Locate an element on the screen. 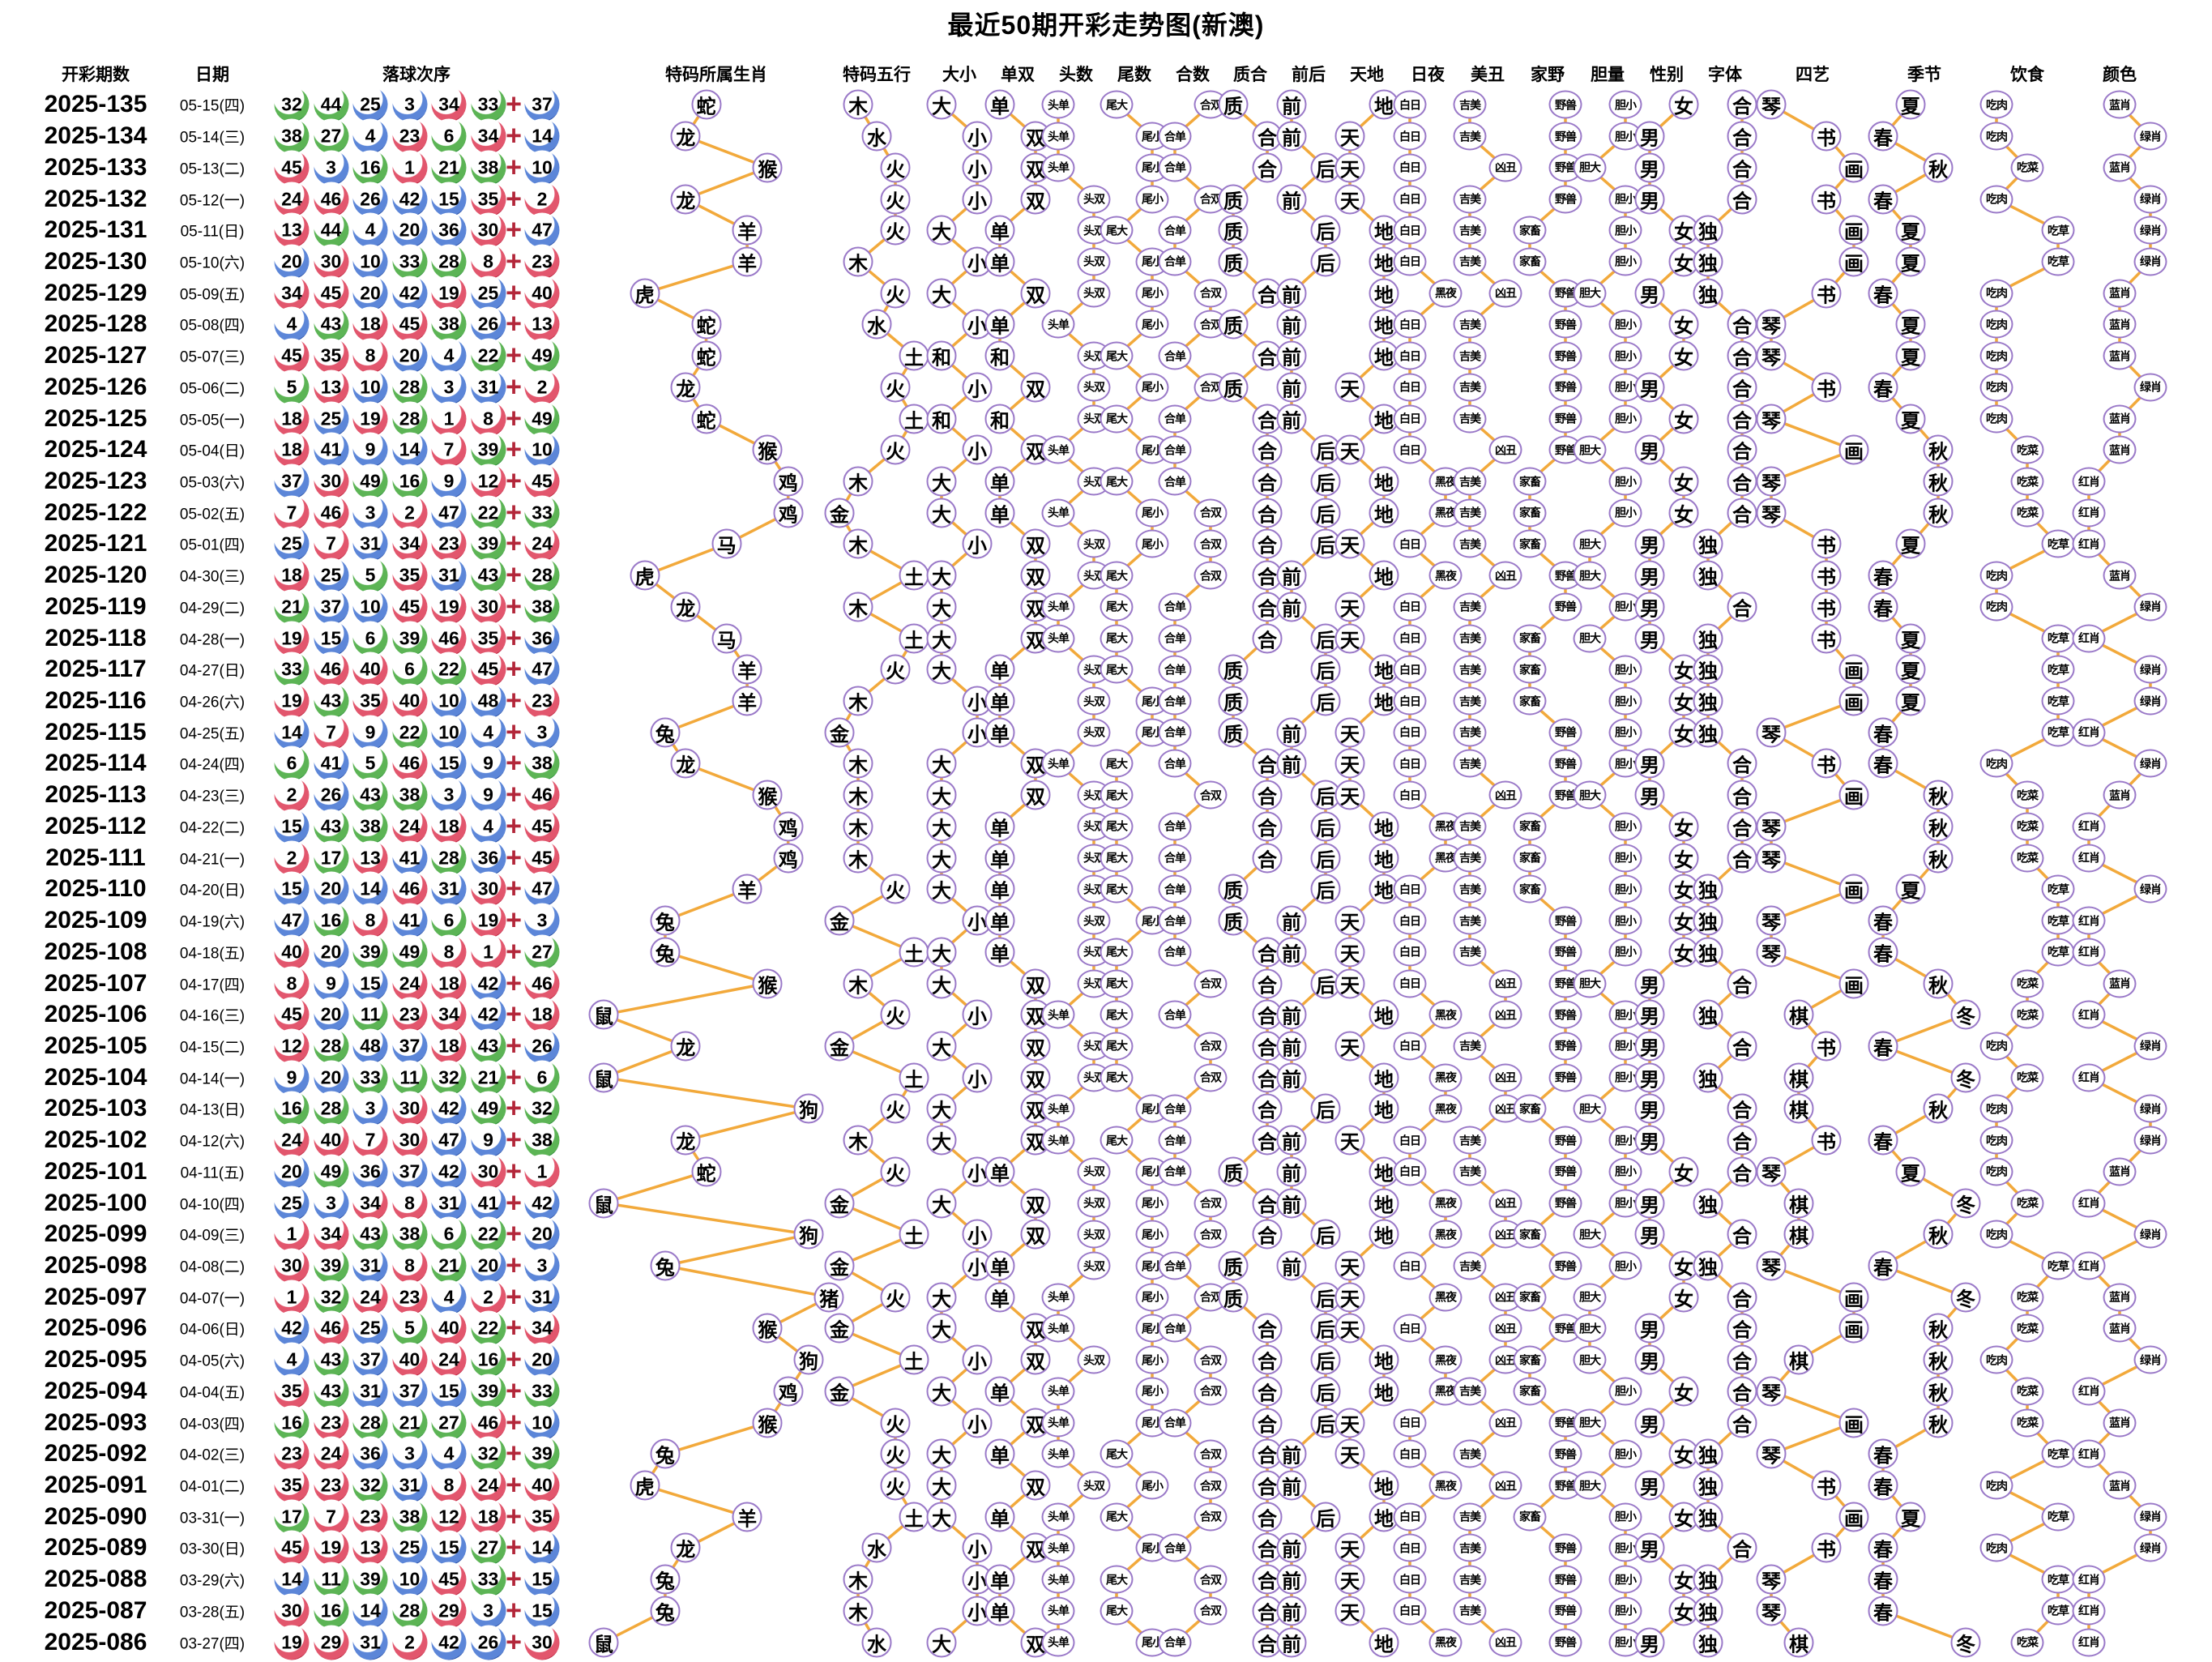 This screenshot has width=2212, height=1662. siyi-marker: 书 is located at coordinates (1826, 543).